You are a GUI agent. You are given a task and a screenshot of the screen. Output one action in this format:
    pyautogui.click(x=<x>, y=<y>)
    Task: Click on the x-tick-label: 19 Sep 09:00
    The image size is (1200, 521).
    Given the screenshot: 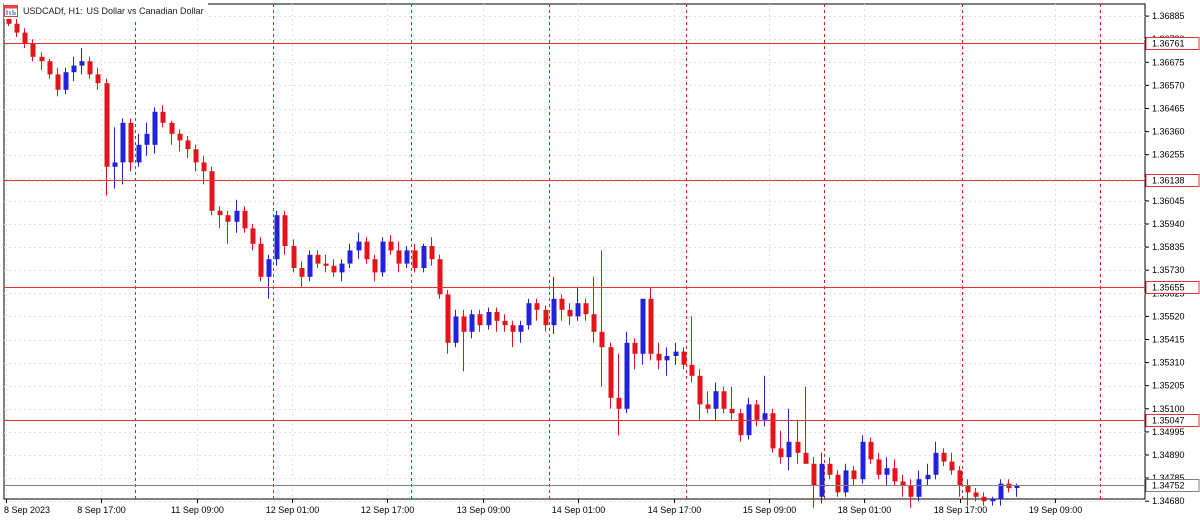 What is the action you would take?
    pyautogui.click(x=1056, y=510)
    